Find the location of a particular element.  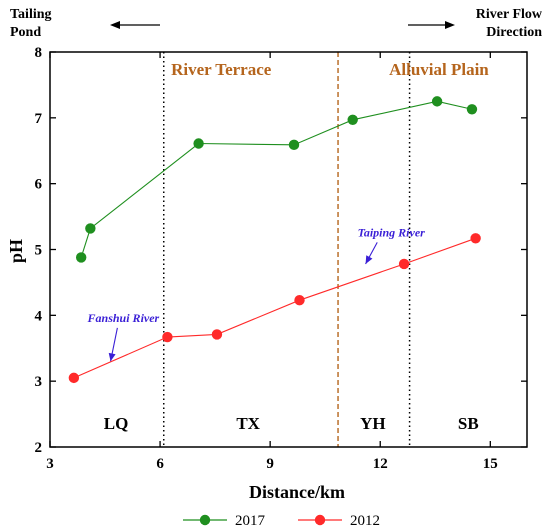

corner-right-line2: Direction is located at coordinates (514, 32).